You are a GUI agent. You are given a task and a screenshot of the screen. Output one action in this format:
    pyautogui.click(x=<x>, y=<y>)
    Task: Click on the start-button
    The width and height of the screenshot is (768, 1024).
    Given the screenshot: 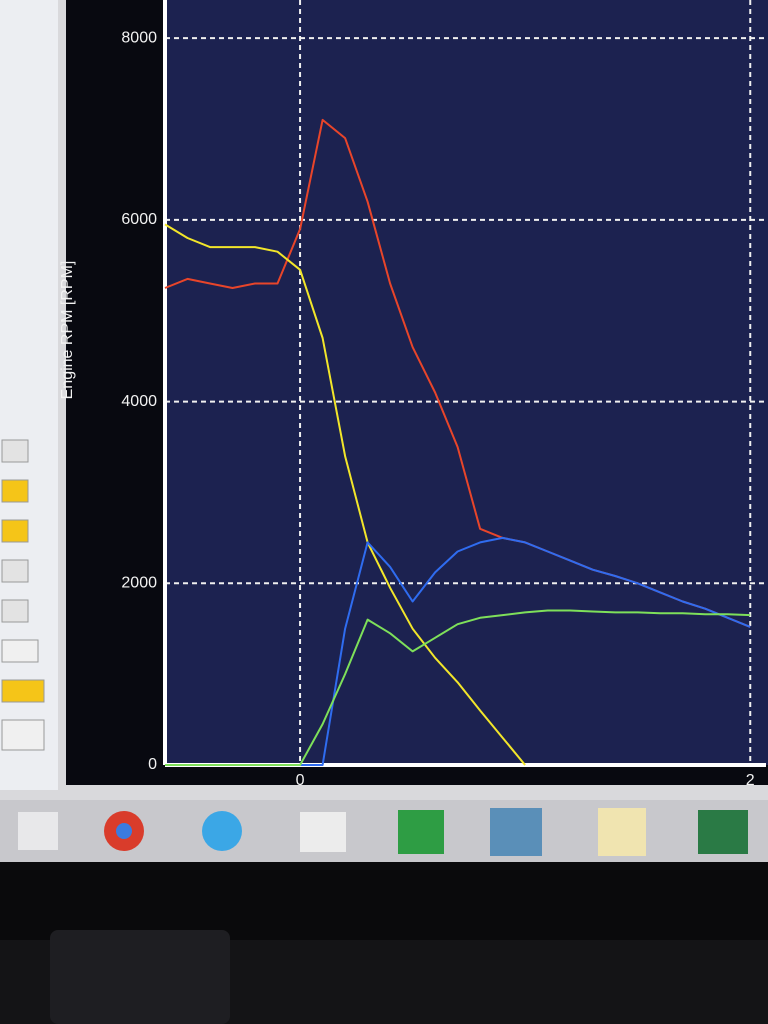 What is the action you would take?
    pyautogui.click(x=38, y=831)
    